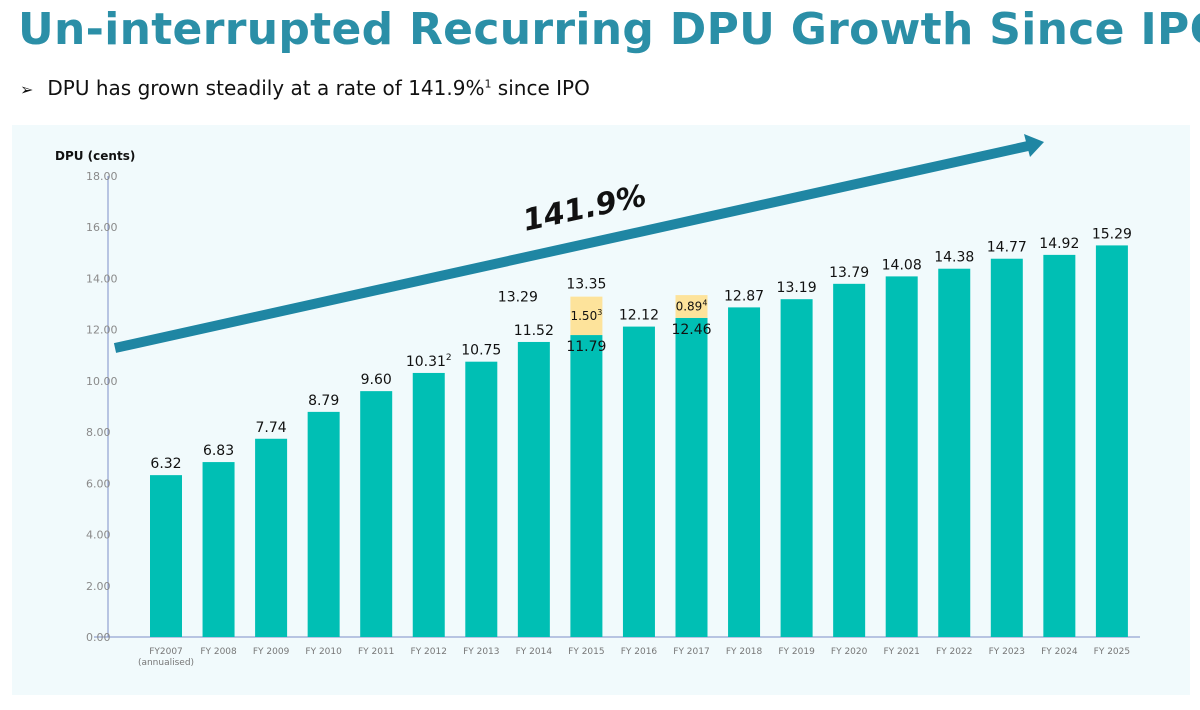 The height and width of the screenshot is (710, 1200). I want to click on x-tick-label: FY 2012, so click(429, 652).